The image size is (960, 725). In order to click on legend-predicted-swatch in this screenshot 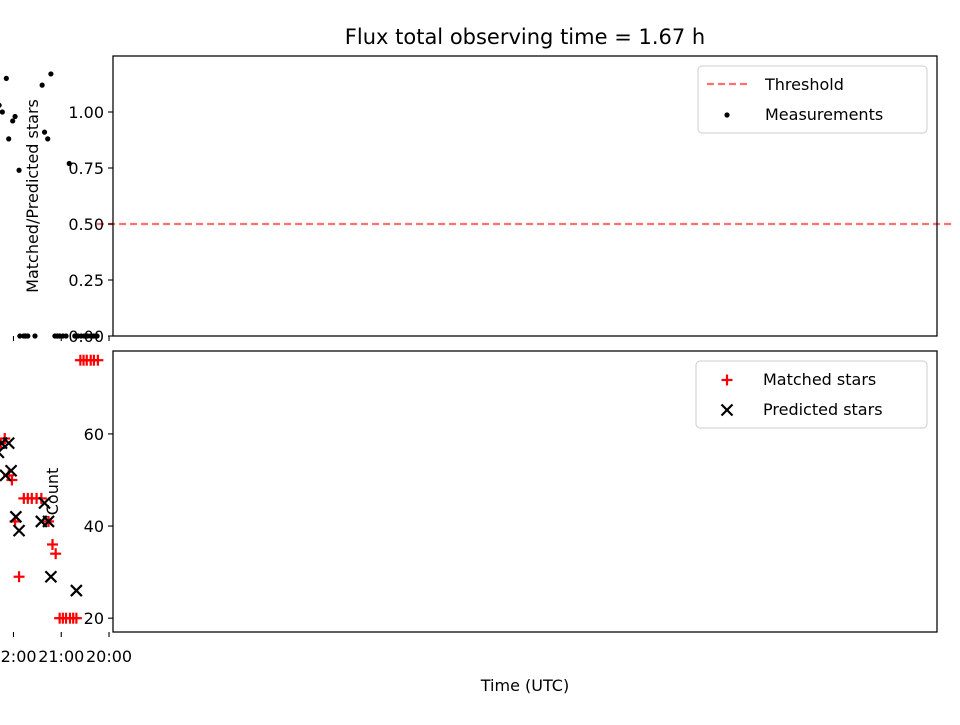, I will do `click(727, 410)`.